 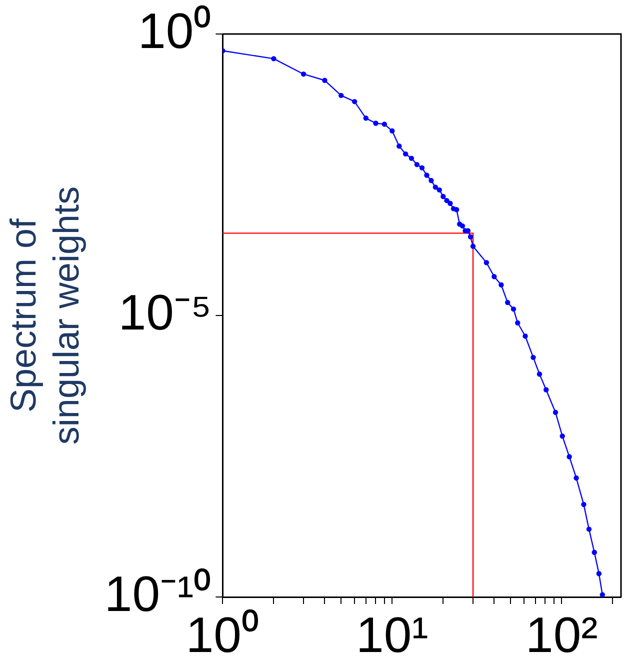 I want to click on y-tick-label: 10⁰, so click(x=175, y=30).